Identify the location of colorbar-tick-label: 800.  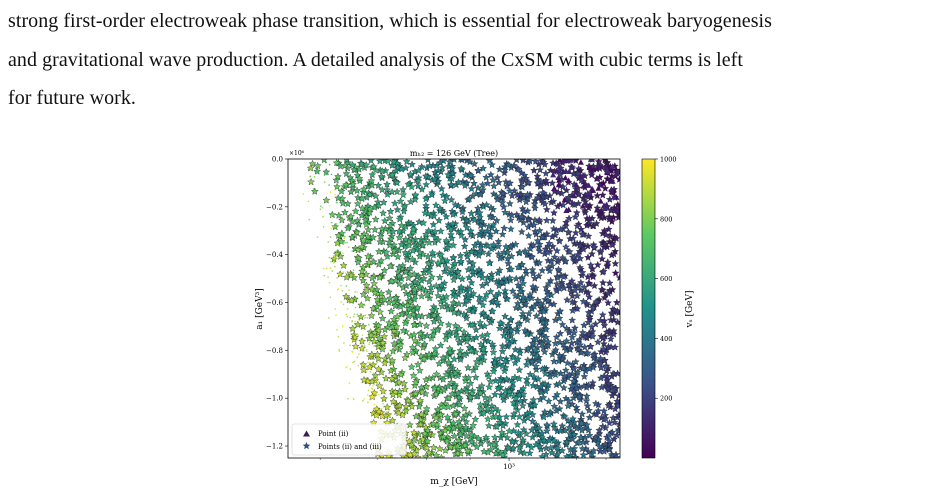
(666, 219).